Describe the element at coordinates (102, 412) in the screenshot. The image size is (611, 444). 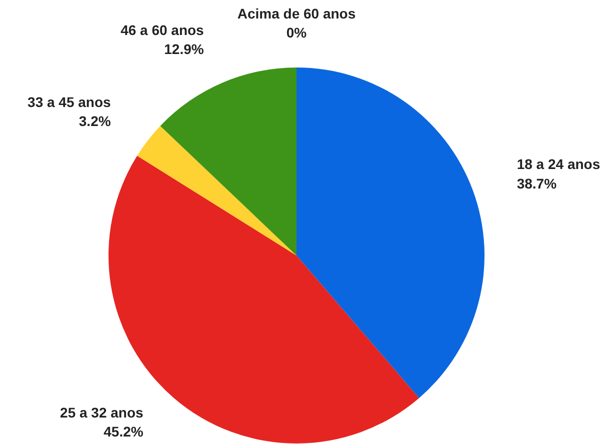
I see `slice-label: 25 a 32 anos` at that location.